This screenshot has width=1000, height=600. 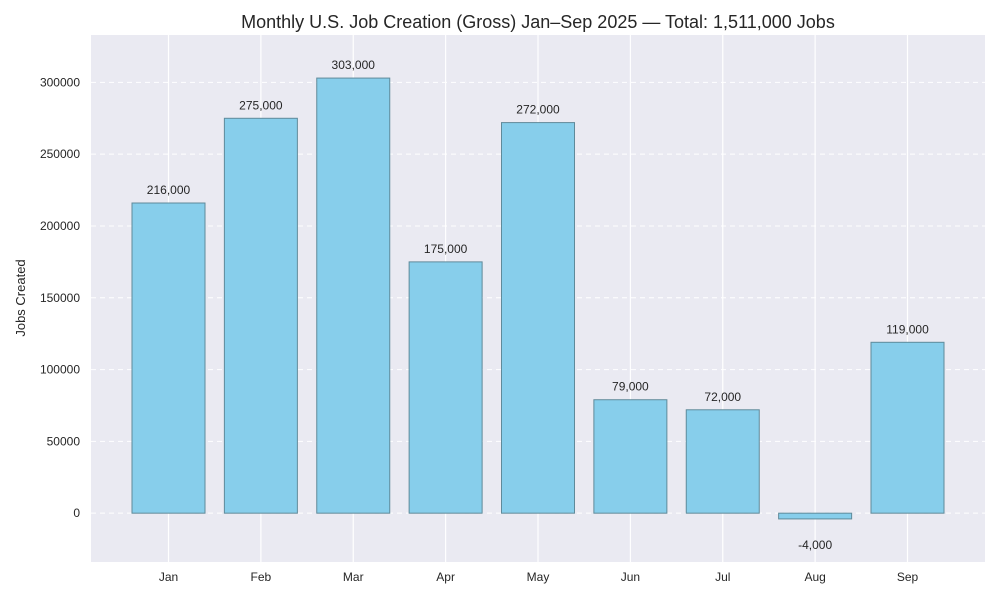 What do you see at coordinates (814, 577) in the screenshot?
I see `x-tick-label: Aug` at bounding box center [814, 577].